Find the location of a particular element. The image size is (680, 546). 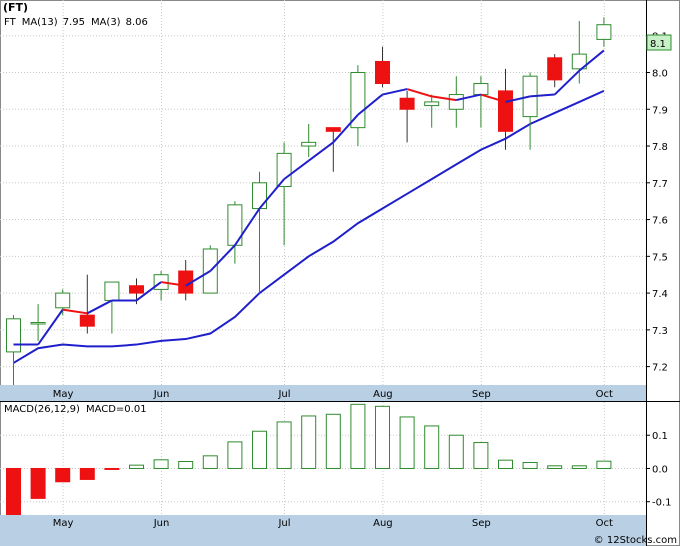

macd-legend-label: MACD(26,12,9) is located at coordinates (42, 409).